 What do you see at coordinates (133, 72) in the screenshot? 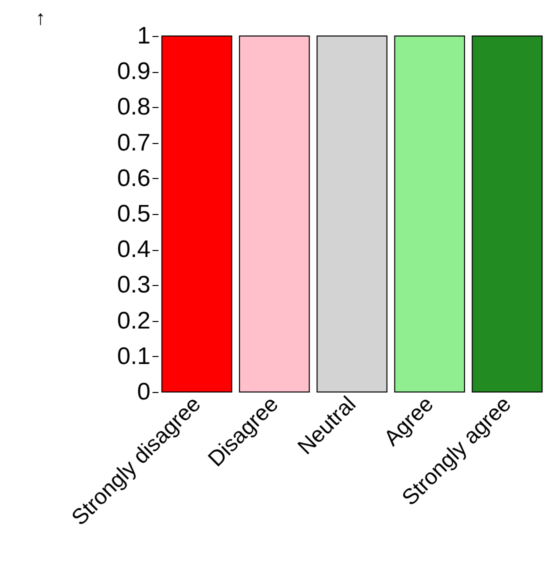
I see `y-tick-label: 0.9` at bounding box center [133, 72].